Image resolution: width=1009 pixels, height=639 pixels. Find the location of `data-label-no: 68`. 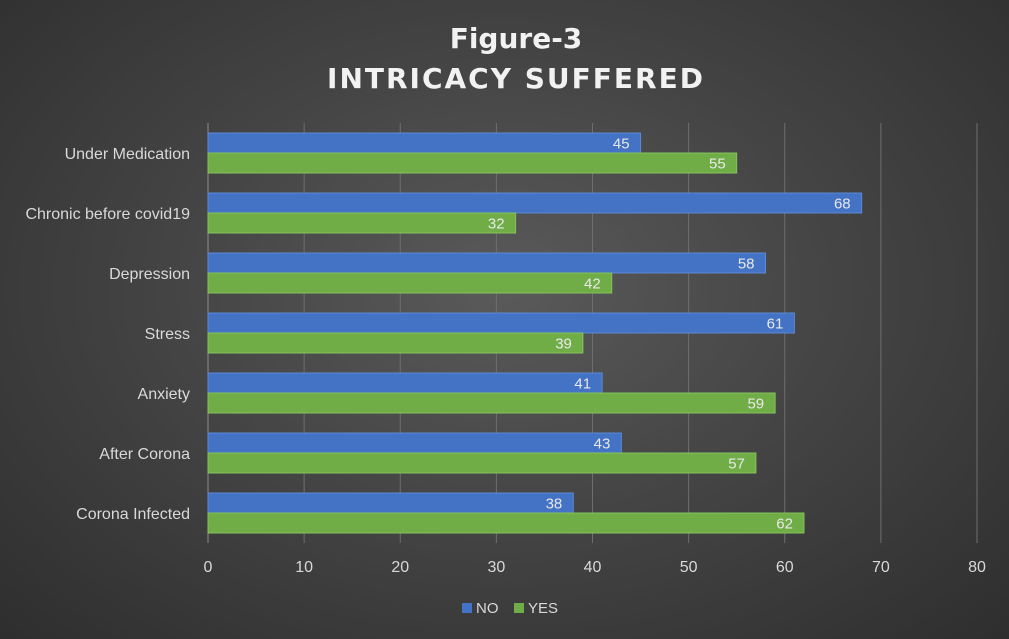

data-label-no: 68 is located at coordinates (842, 204).